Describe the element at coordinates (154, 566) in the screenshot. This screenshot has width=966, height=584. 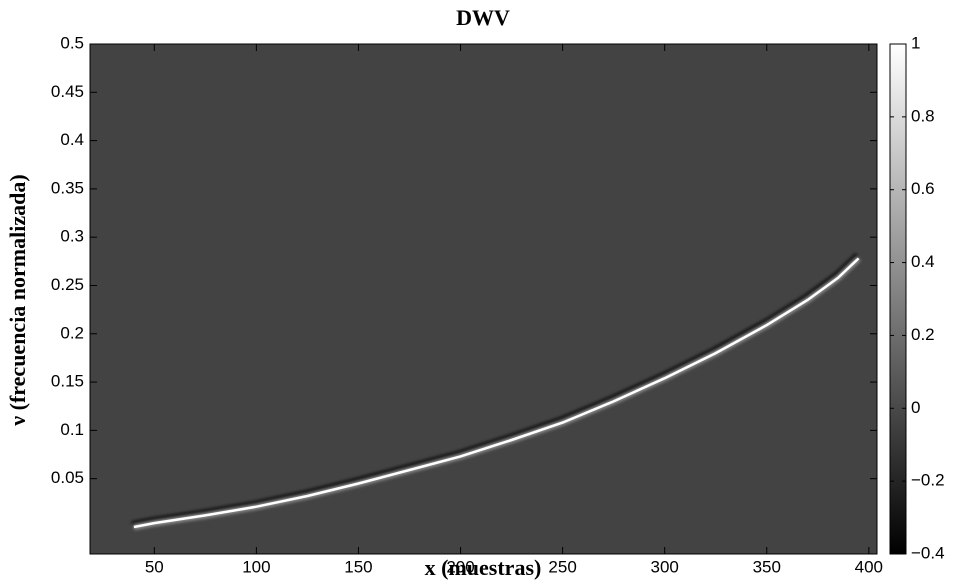
I see `x-tick-label: 50` at that location.